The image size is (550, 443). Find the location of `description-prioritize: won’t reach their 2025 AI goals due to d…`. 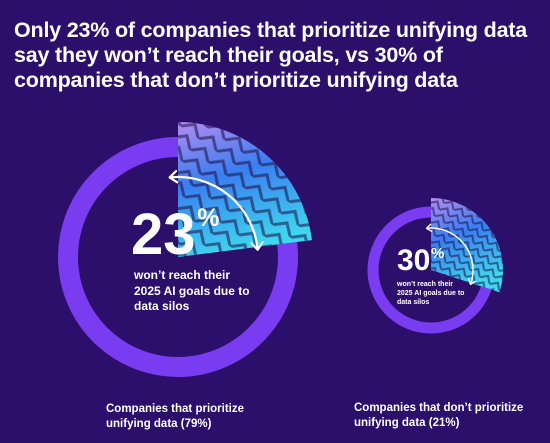

description-prioritize: won’t reach their 2025 AI goals due to d… is located at coordinates (192, 291).